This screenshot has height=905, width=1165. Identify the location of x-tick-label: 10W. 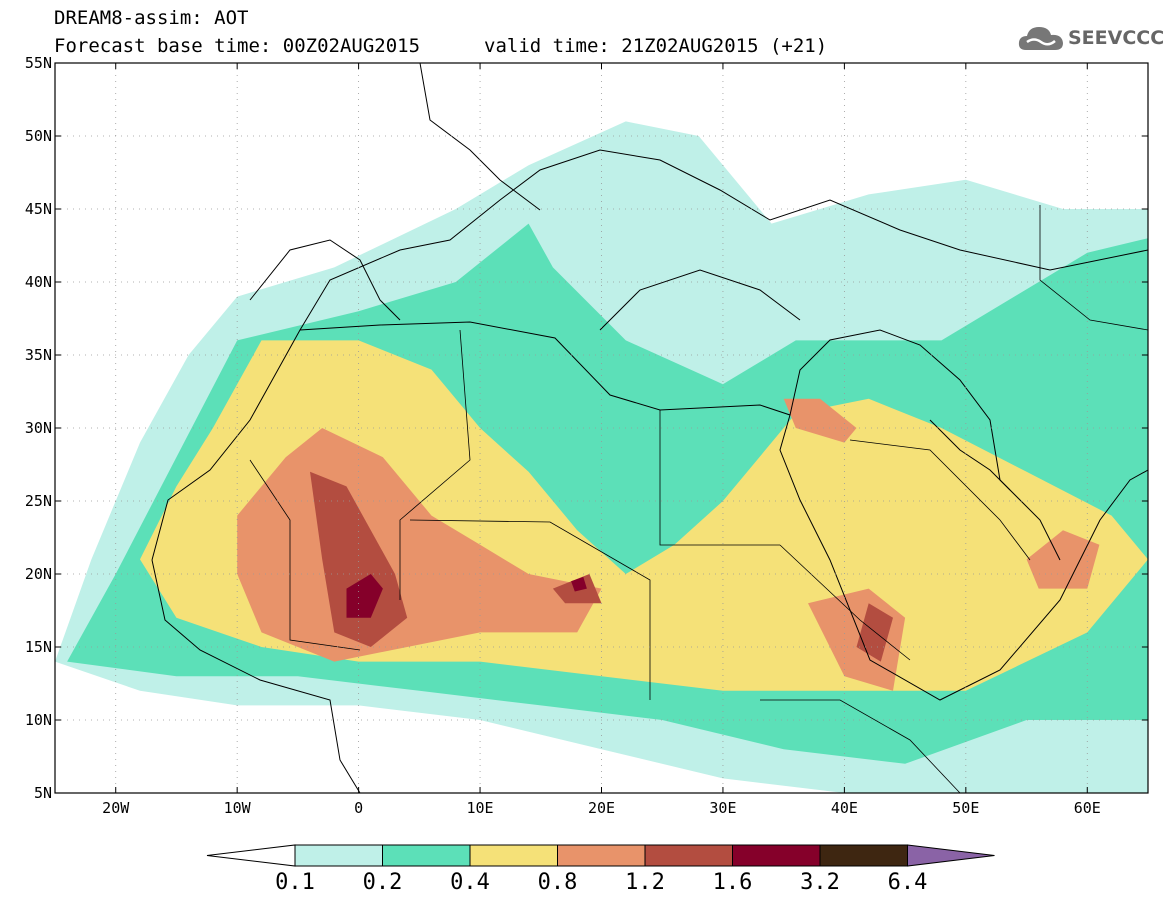
(238, 808).